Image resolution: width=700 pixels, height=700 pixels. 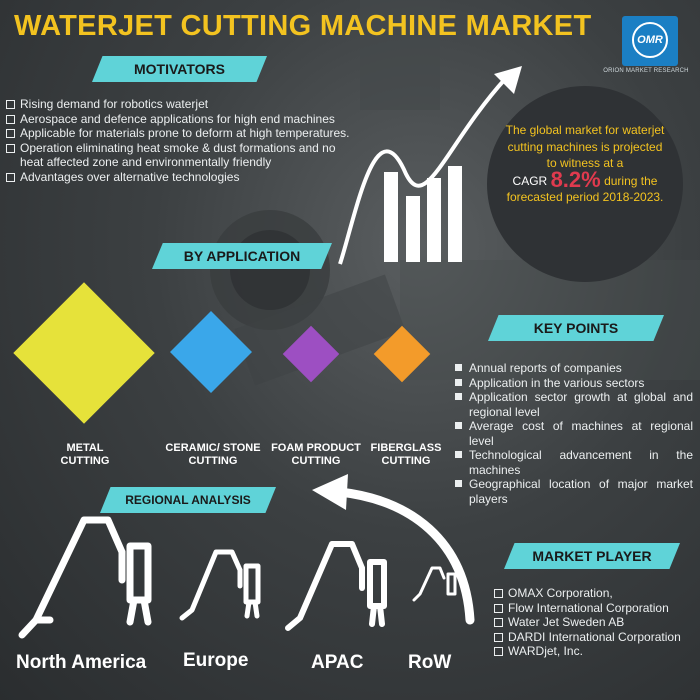 I want to click on key-points-heading: KEY POINTS, so click(x=576, y=328).